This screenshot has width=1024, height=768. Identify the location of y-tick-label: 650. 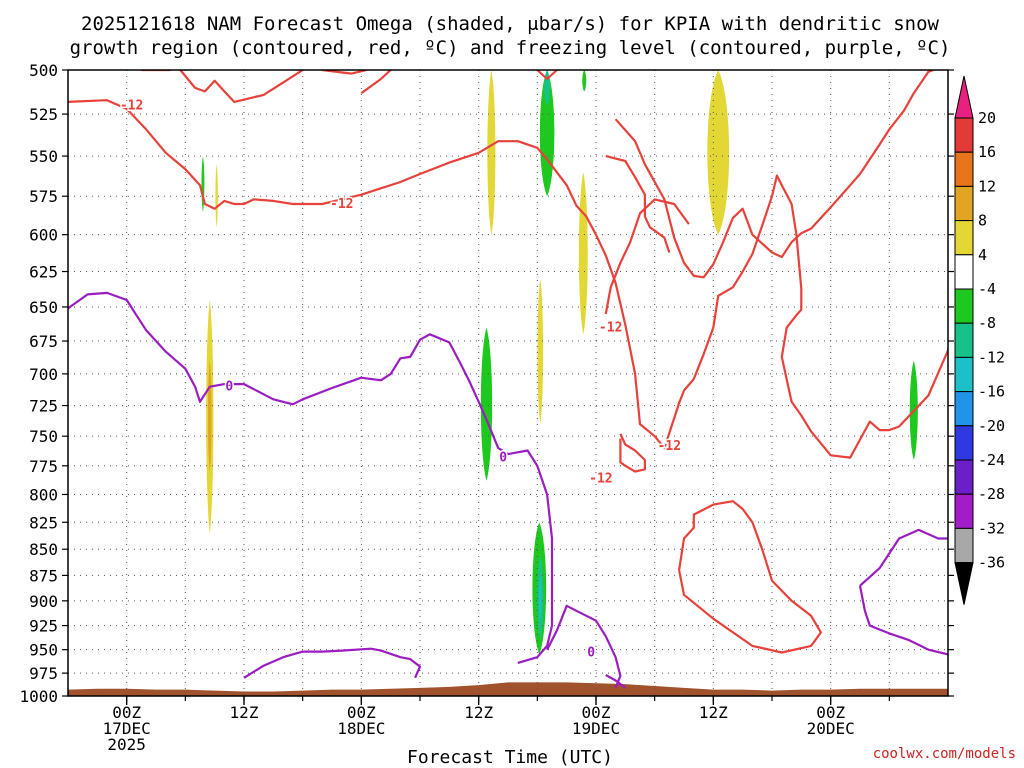
(43, 307).